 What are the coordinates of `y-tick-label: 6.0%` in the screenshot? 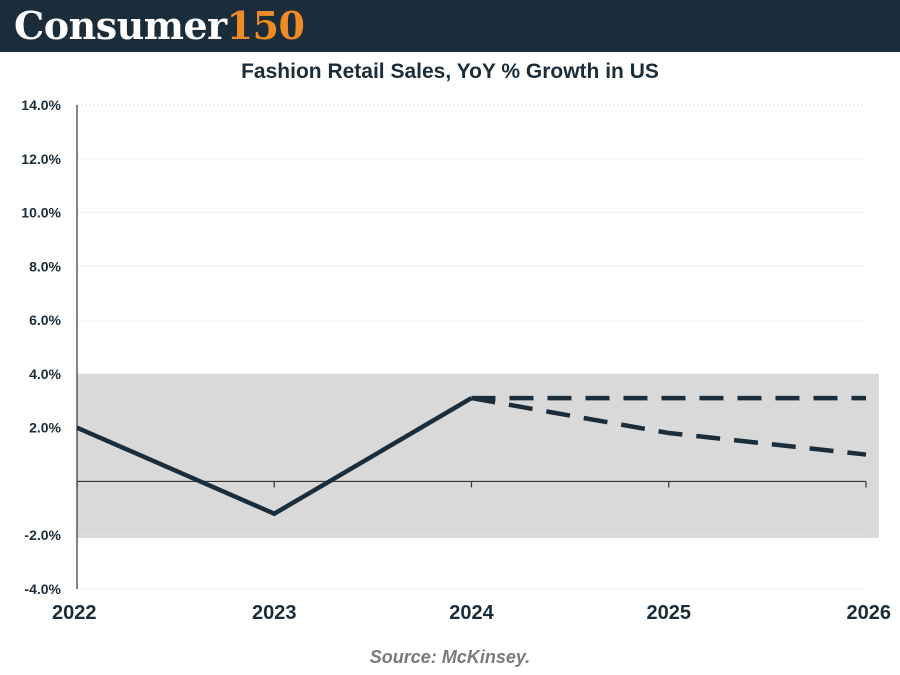 It's located at (45, 320).